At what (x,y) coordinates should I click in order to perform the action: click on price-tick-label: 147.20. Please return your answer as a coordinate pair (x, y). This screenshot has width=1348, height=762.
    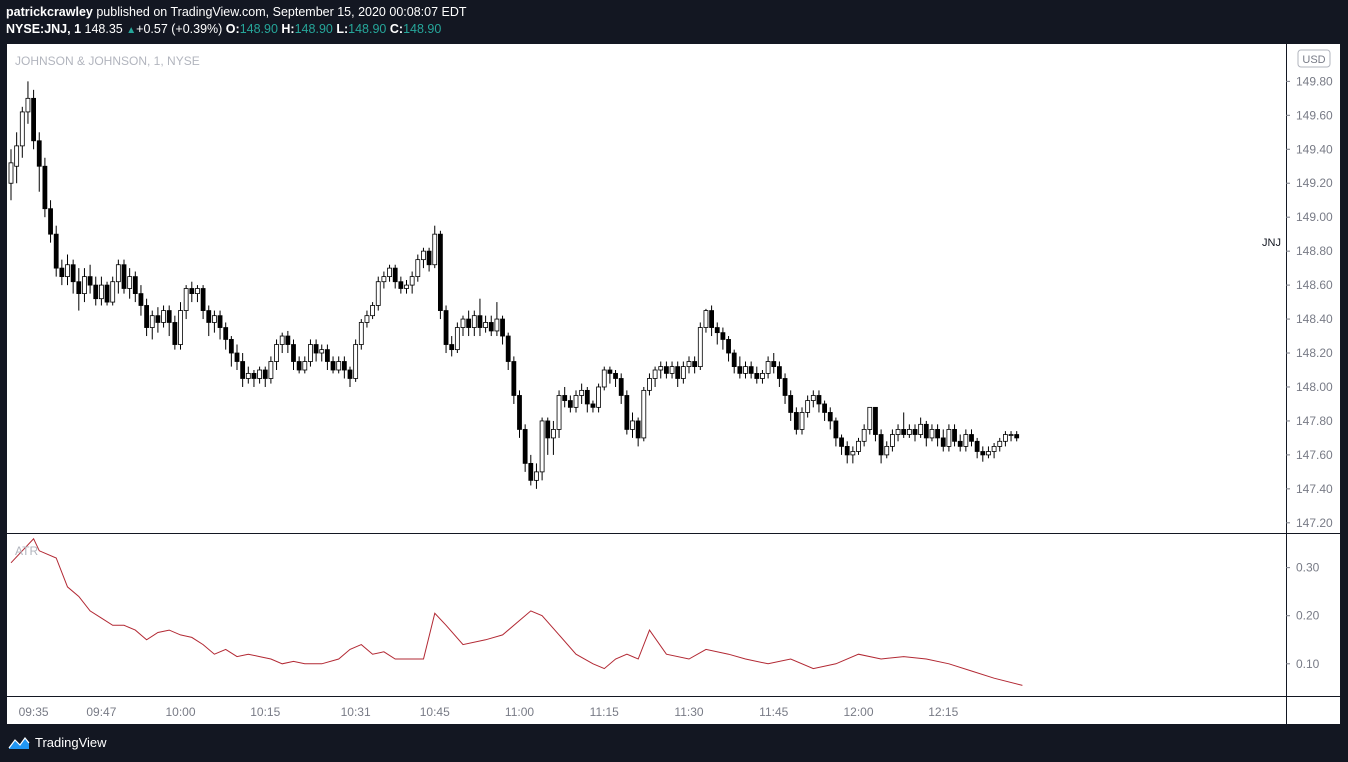
    Looking at the image, I should click on (1314, 523).